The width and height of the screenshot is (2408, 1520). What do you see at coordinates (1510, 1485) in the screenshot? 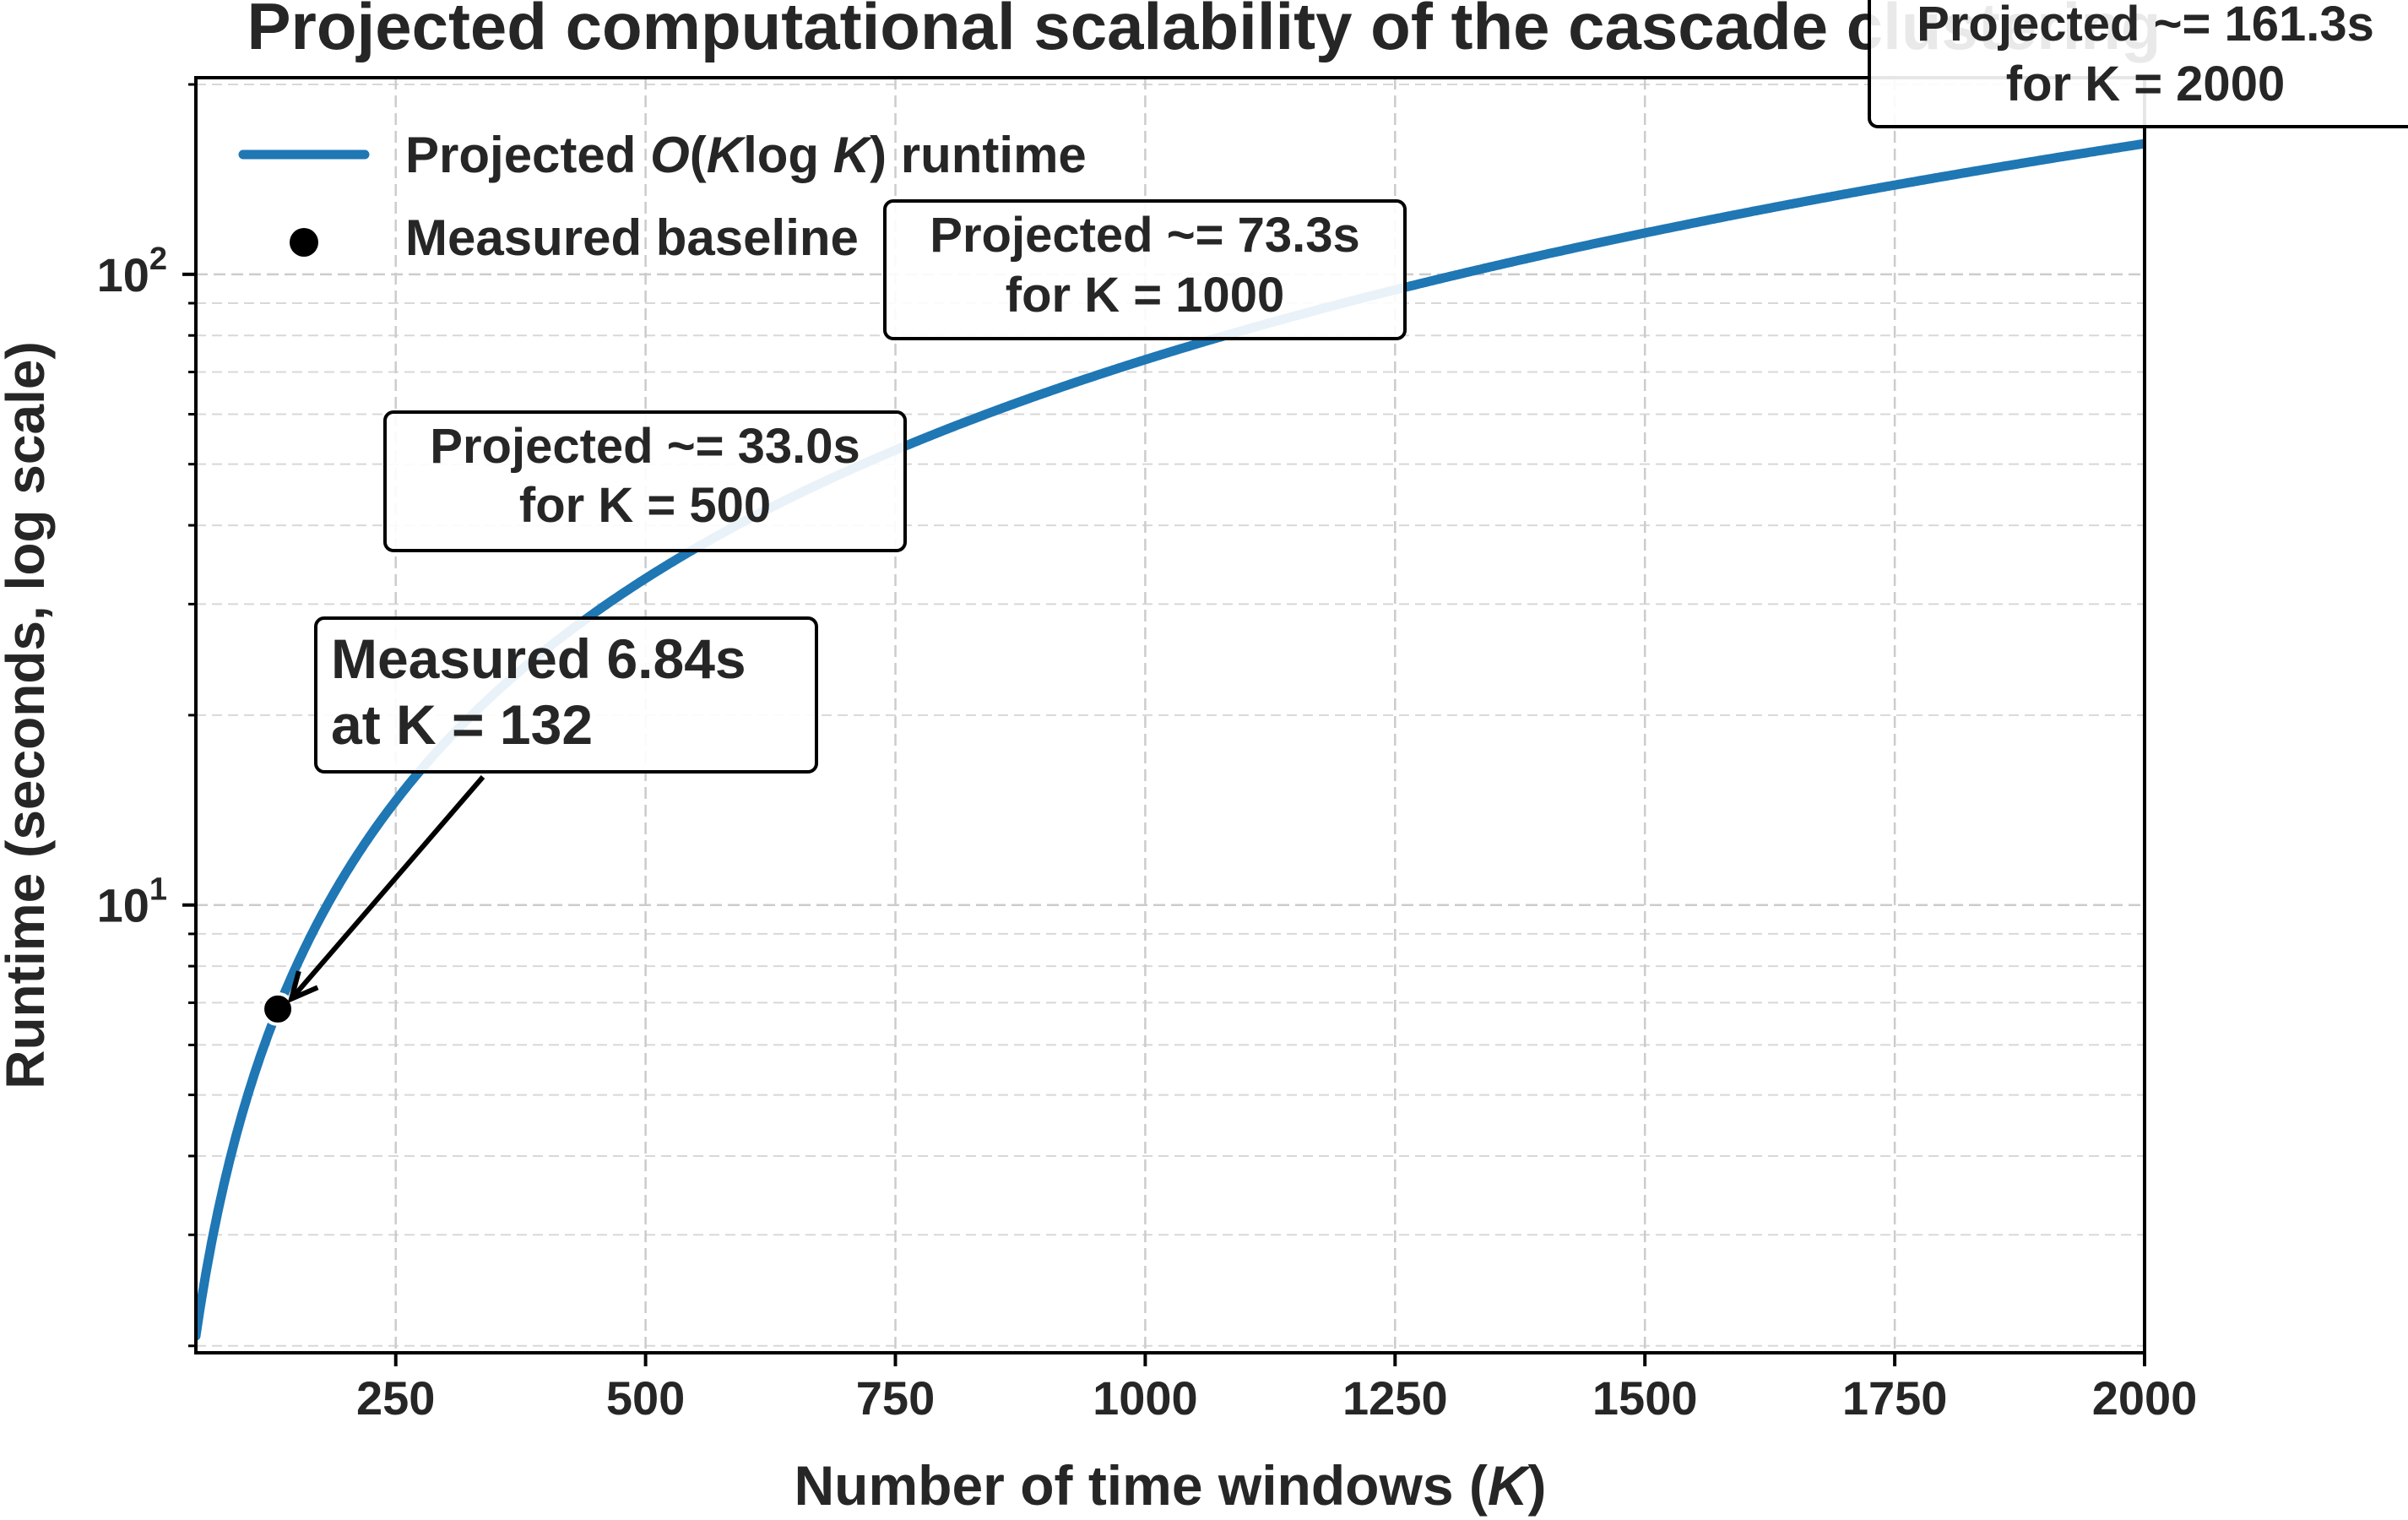
I see `x-axis-label-var: K` at bounding box center [1510, 1485].